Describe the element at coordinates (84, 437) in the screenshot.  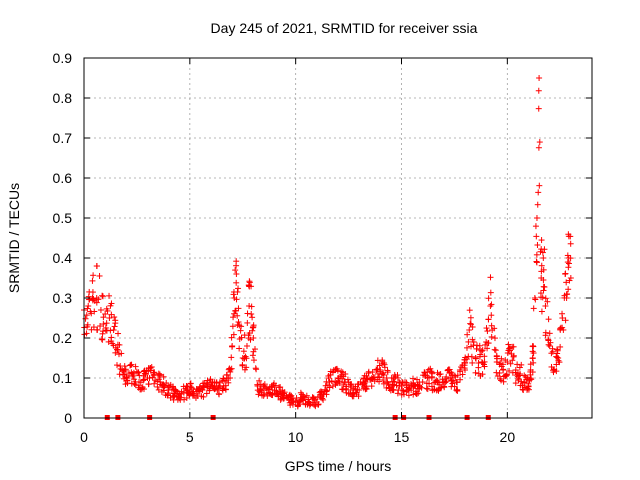
I see `x-tick-label: 0` at that location.